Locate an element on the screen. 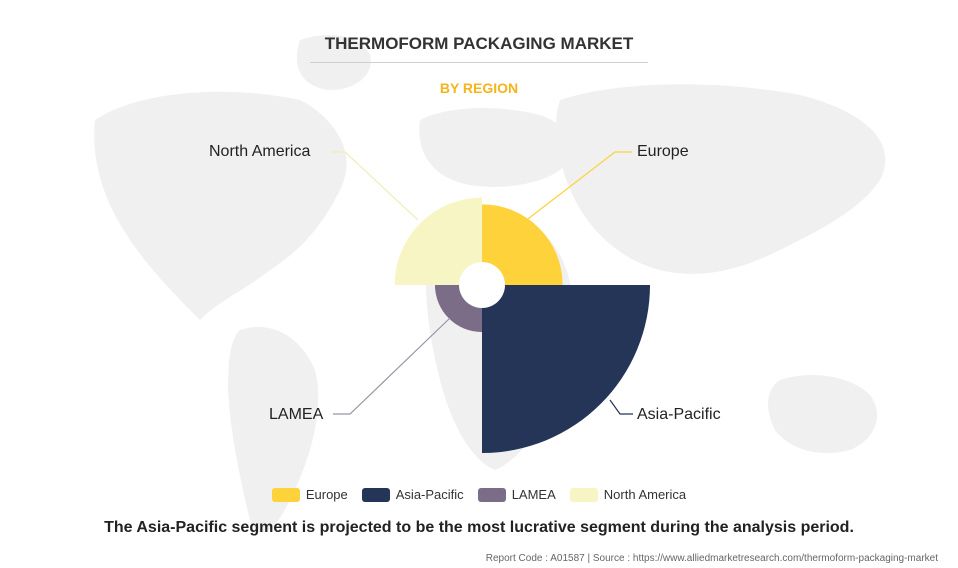 The height and width of the screenshot is (568, 958). chart-title: THERMOFORM PACKAGING MARKET is located at coordinates (479, 43).